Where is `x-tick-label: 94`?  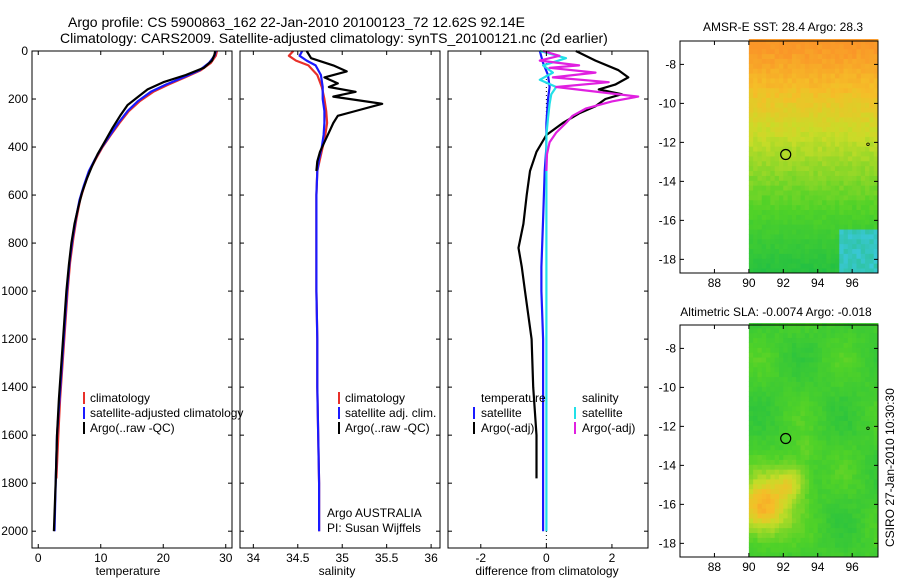
x-tick-label: 94 is located at coordinates (818, 567).